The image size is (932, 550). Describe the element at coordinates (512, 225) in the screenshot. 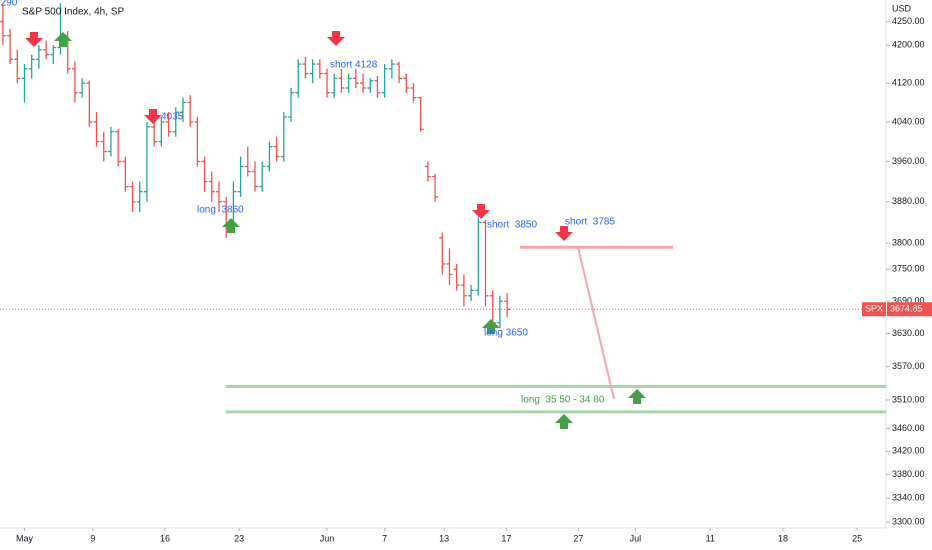

I see `annotation: short 3850` at that location.